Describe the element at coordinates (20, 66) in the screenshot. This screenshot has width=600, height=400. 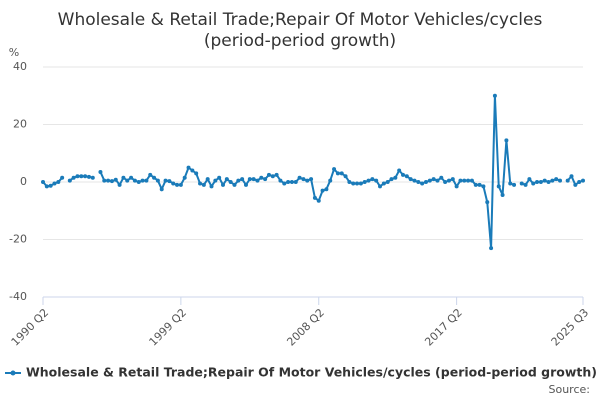
I see `y-tick-label: 40` at that location.